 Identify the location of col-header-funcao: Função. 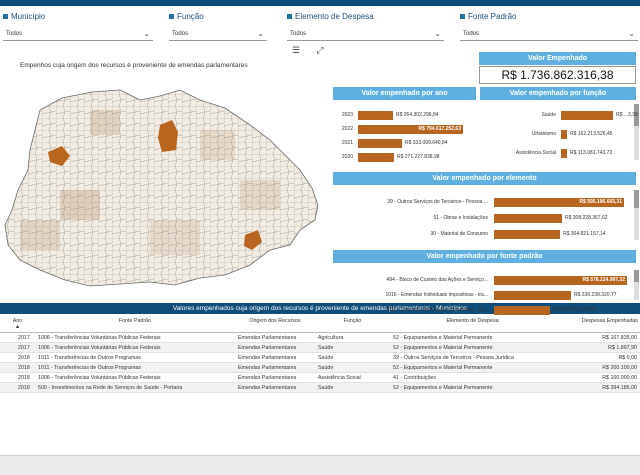
(352, 324).